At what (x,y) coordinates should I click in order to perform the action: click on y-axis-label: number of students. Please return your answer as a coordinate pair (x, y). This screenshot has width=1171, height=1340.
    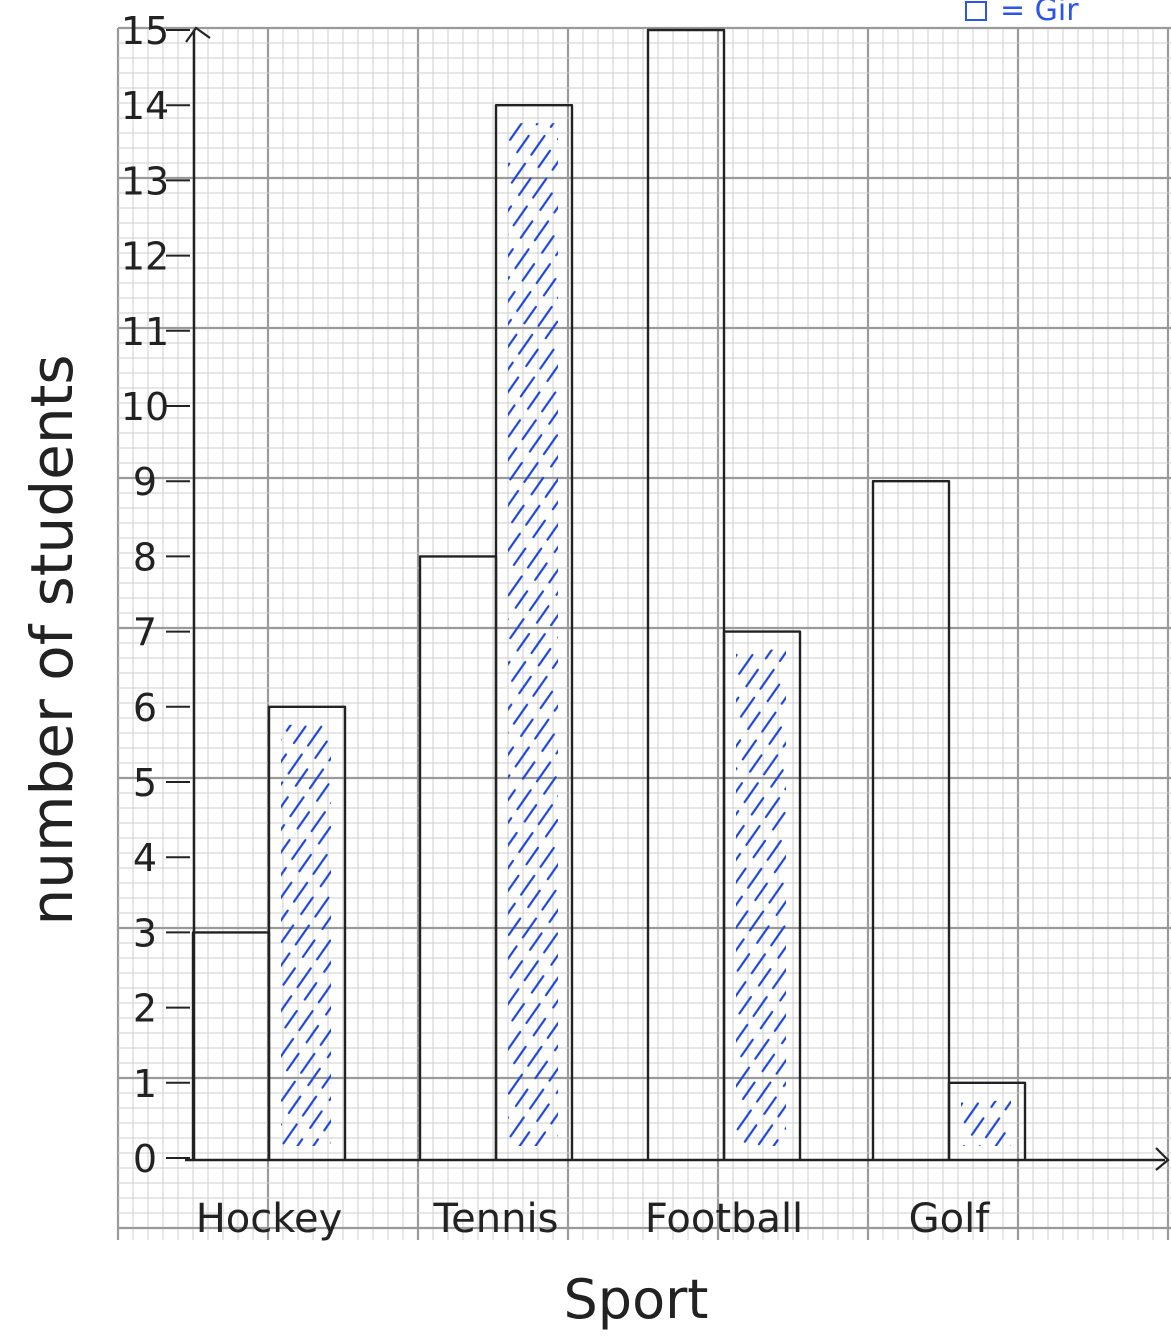
    Looking at the image, I should click on (52, 639).